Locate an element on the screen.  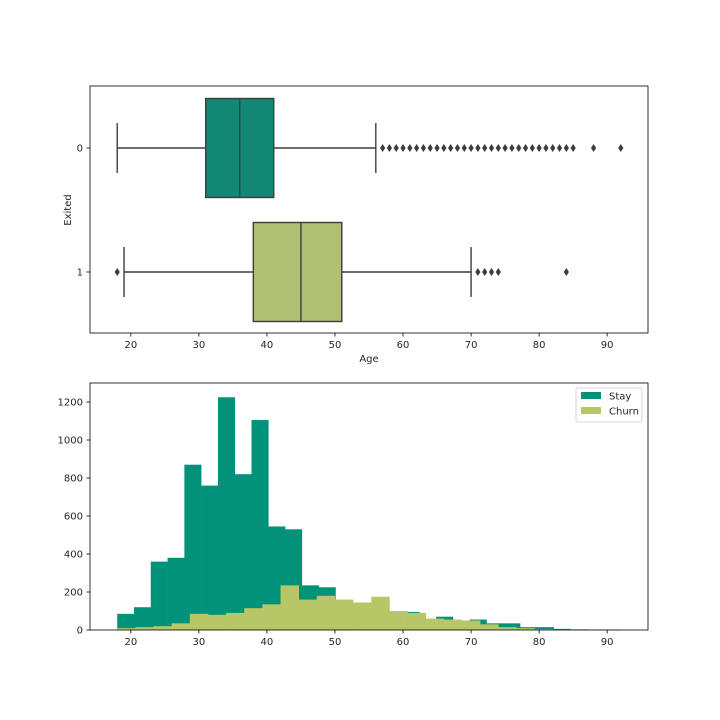
y-tick-label: 400 is located at coordinates (73, 555).